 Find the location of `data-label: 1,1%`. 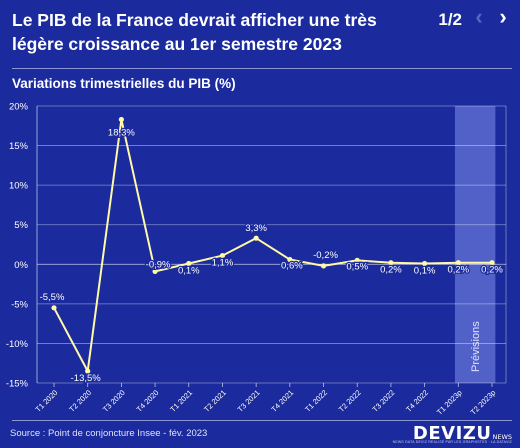

data-label: 1,1% is located at coordinates (223, 263).